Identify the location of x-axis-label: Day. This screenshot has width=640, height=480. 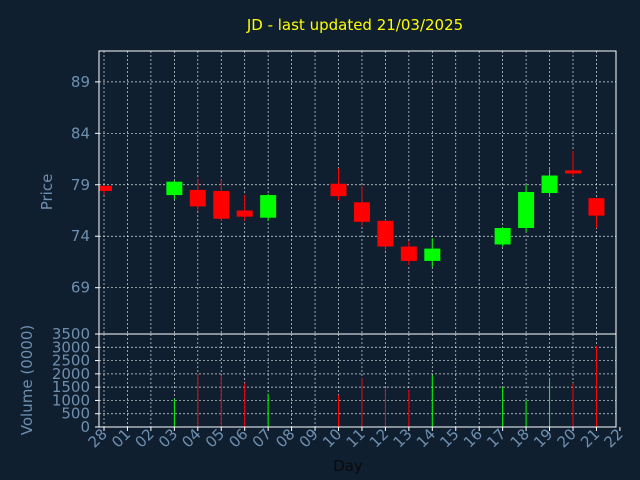
(348, 466).